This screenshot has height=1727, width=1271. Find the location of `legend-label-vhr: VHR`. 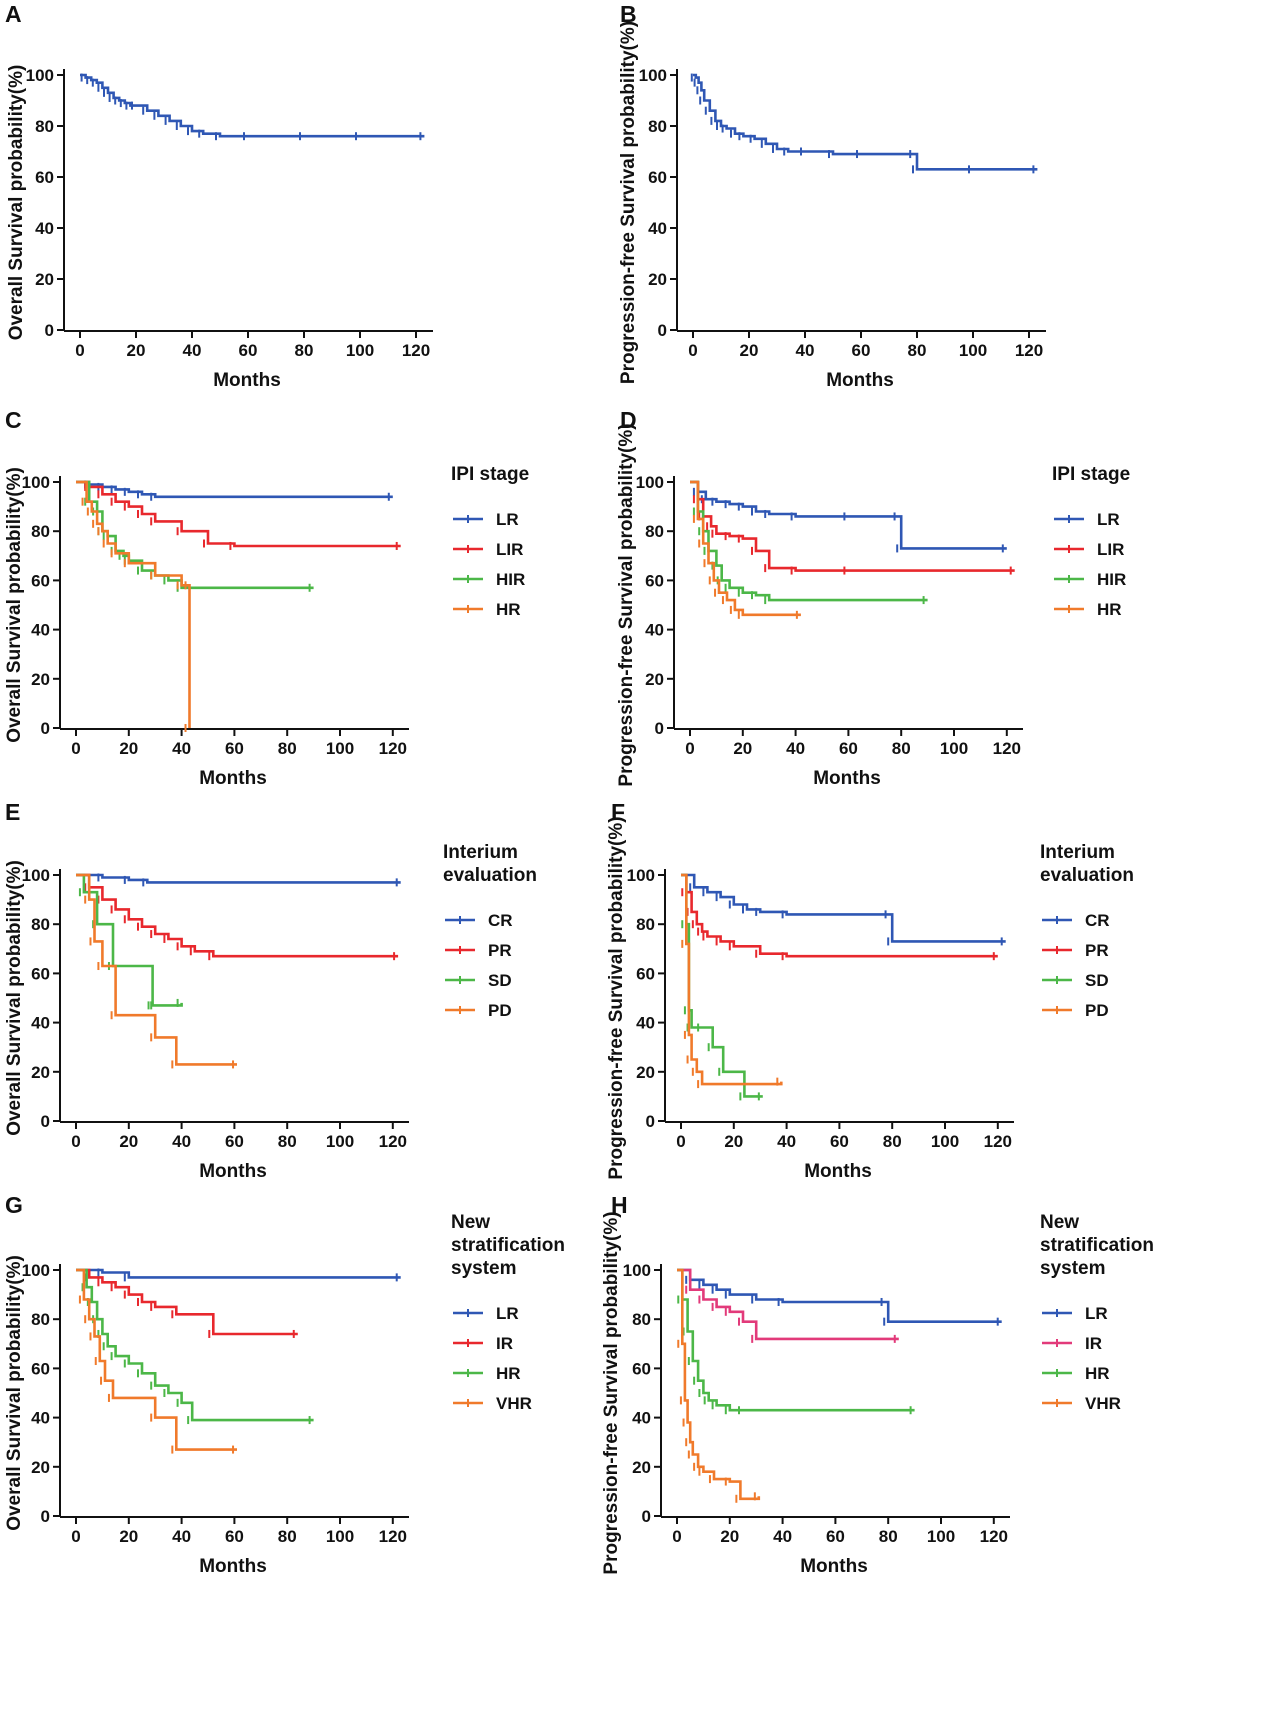

legend-label-vhr: VHR is located at coordinates (514, 1403).